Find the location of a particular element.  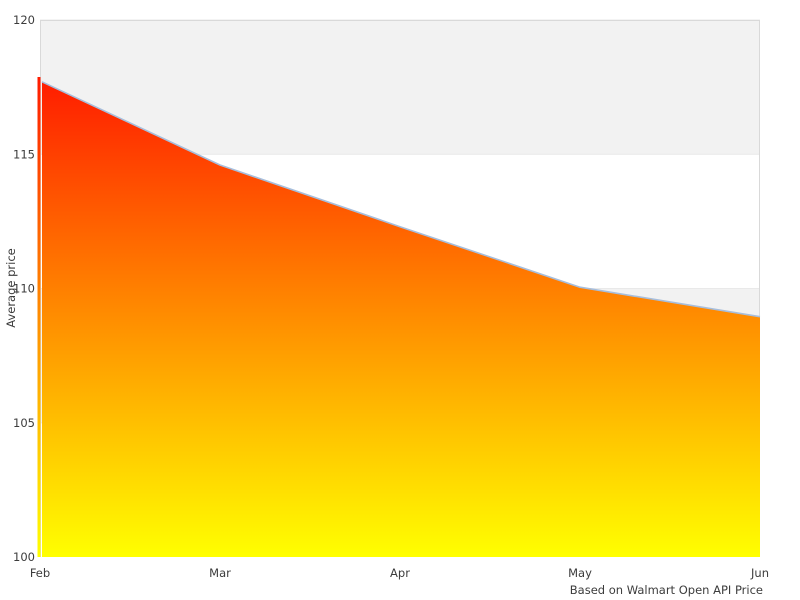

x-axis-tick-label: Feb is located at coordinates (40, 573).